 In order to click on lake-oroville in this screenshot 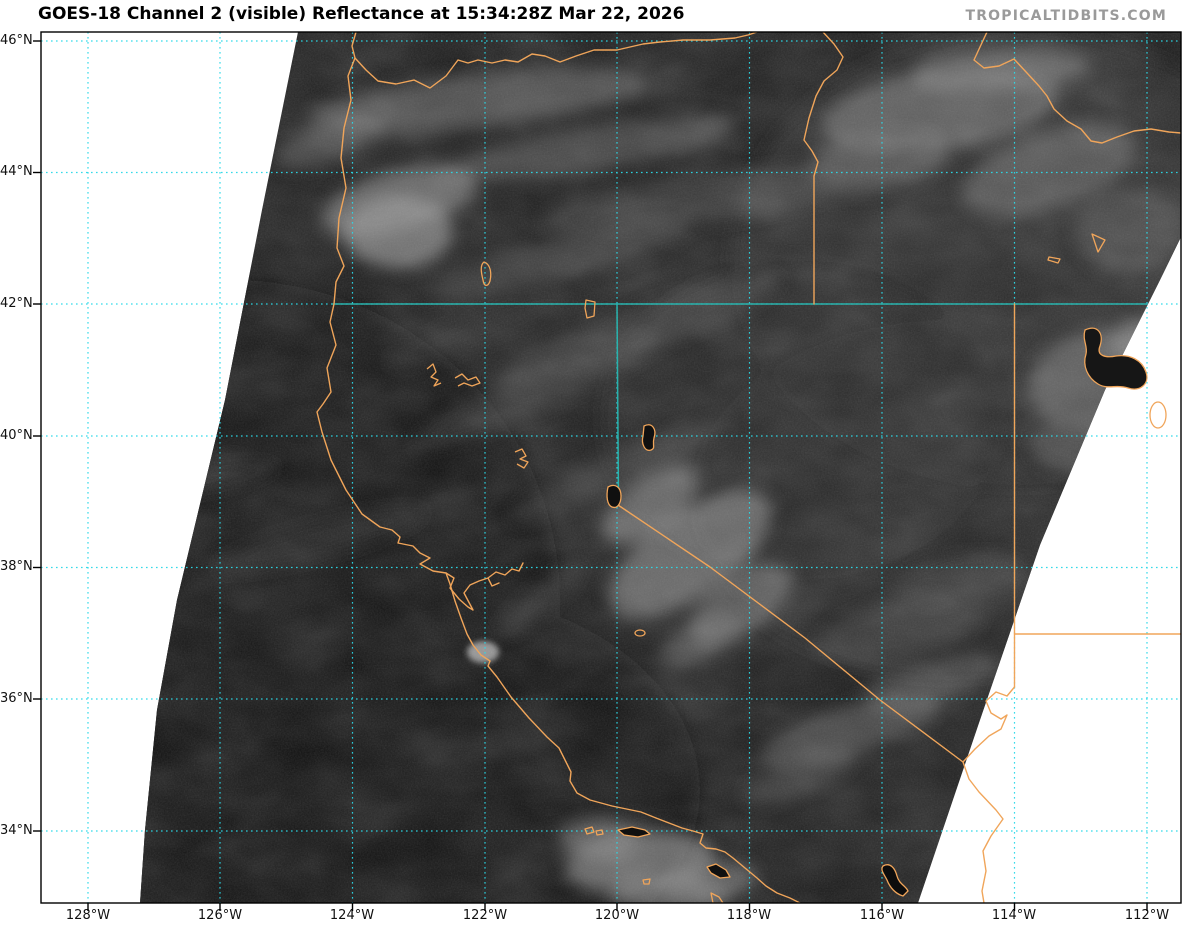, I will do `click(521, 458)`.